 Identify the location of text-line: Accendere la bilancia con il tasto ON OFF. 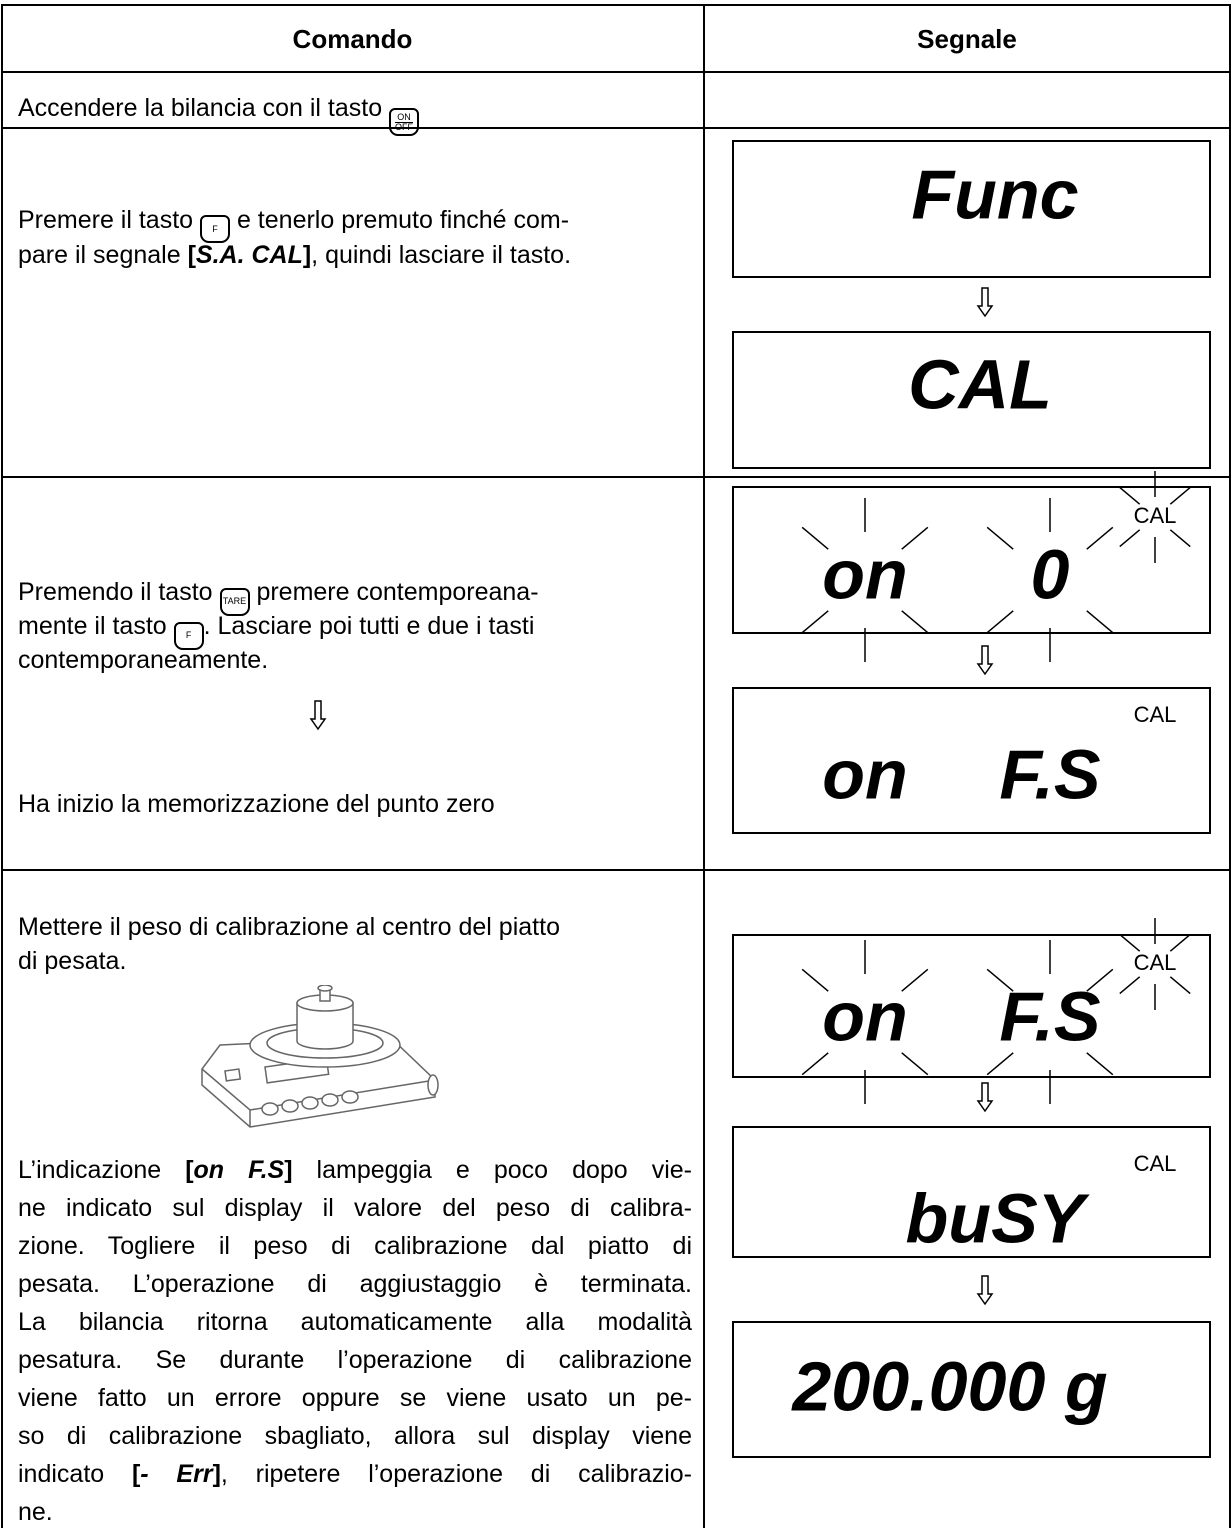
(355, 113).